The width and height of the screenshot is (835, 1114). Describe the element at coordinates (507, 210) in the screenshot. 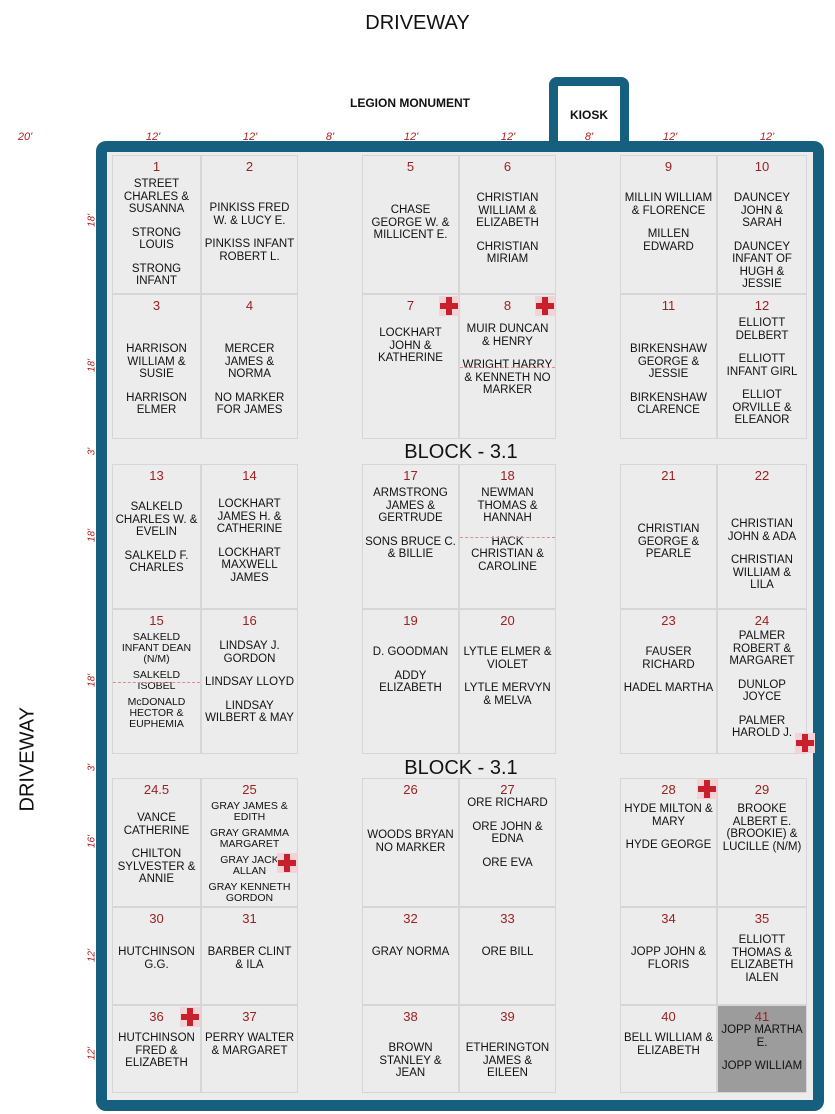

I see `interment-name: CHRISTIAN WILLIAM & ELIZABETH` at that location.